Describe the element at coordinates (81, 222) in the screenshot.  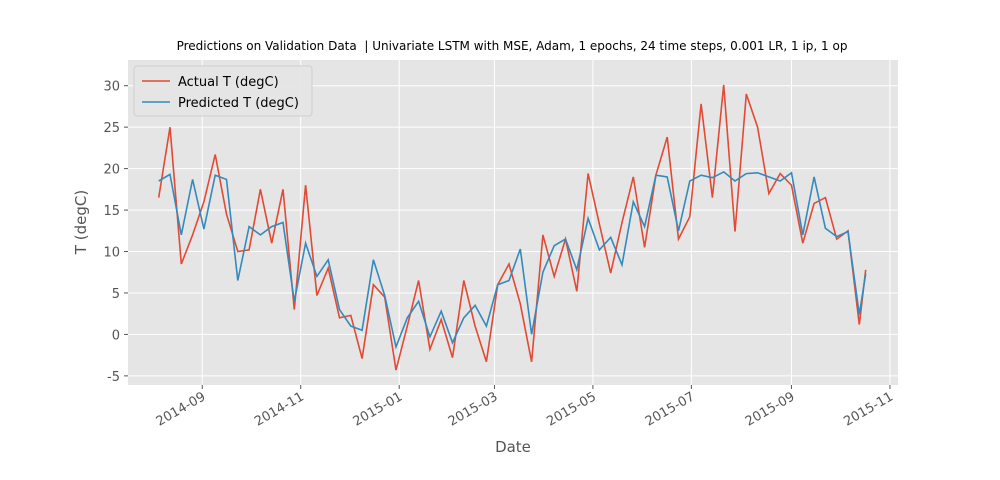
I see `y-axis-label: T (degC)` at that location.